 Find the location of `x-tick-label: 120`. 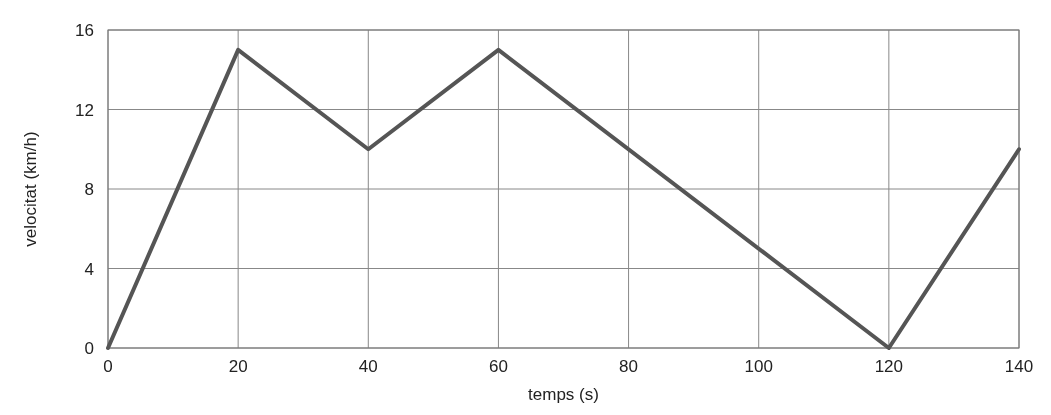

x-tick-label: 120 is located at coordinates (889, 366).